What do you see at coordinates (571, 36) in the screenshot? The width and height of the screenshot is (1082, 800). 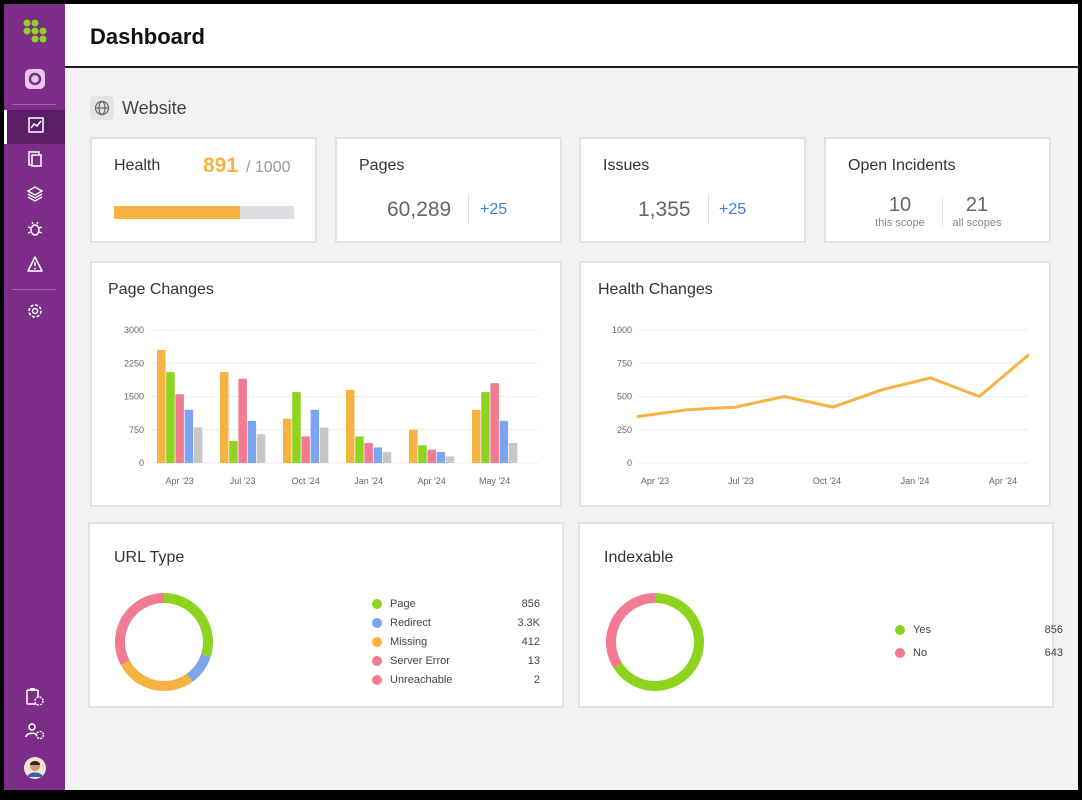 I see `header: Dashboard` at bounding box center [571, 36].